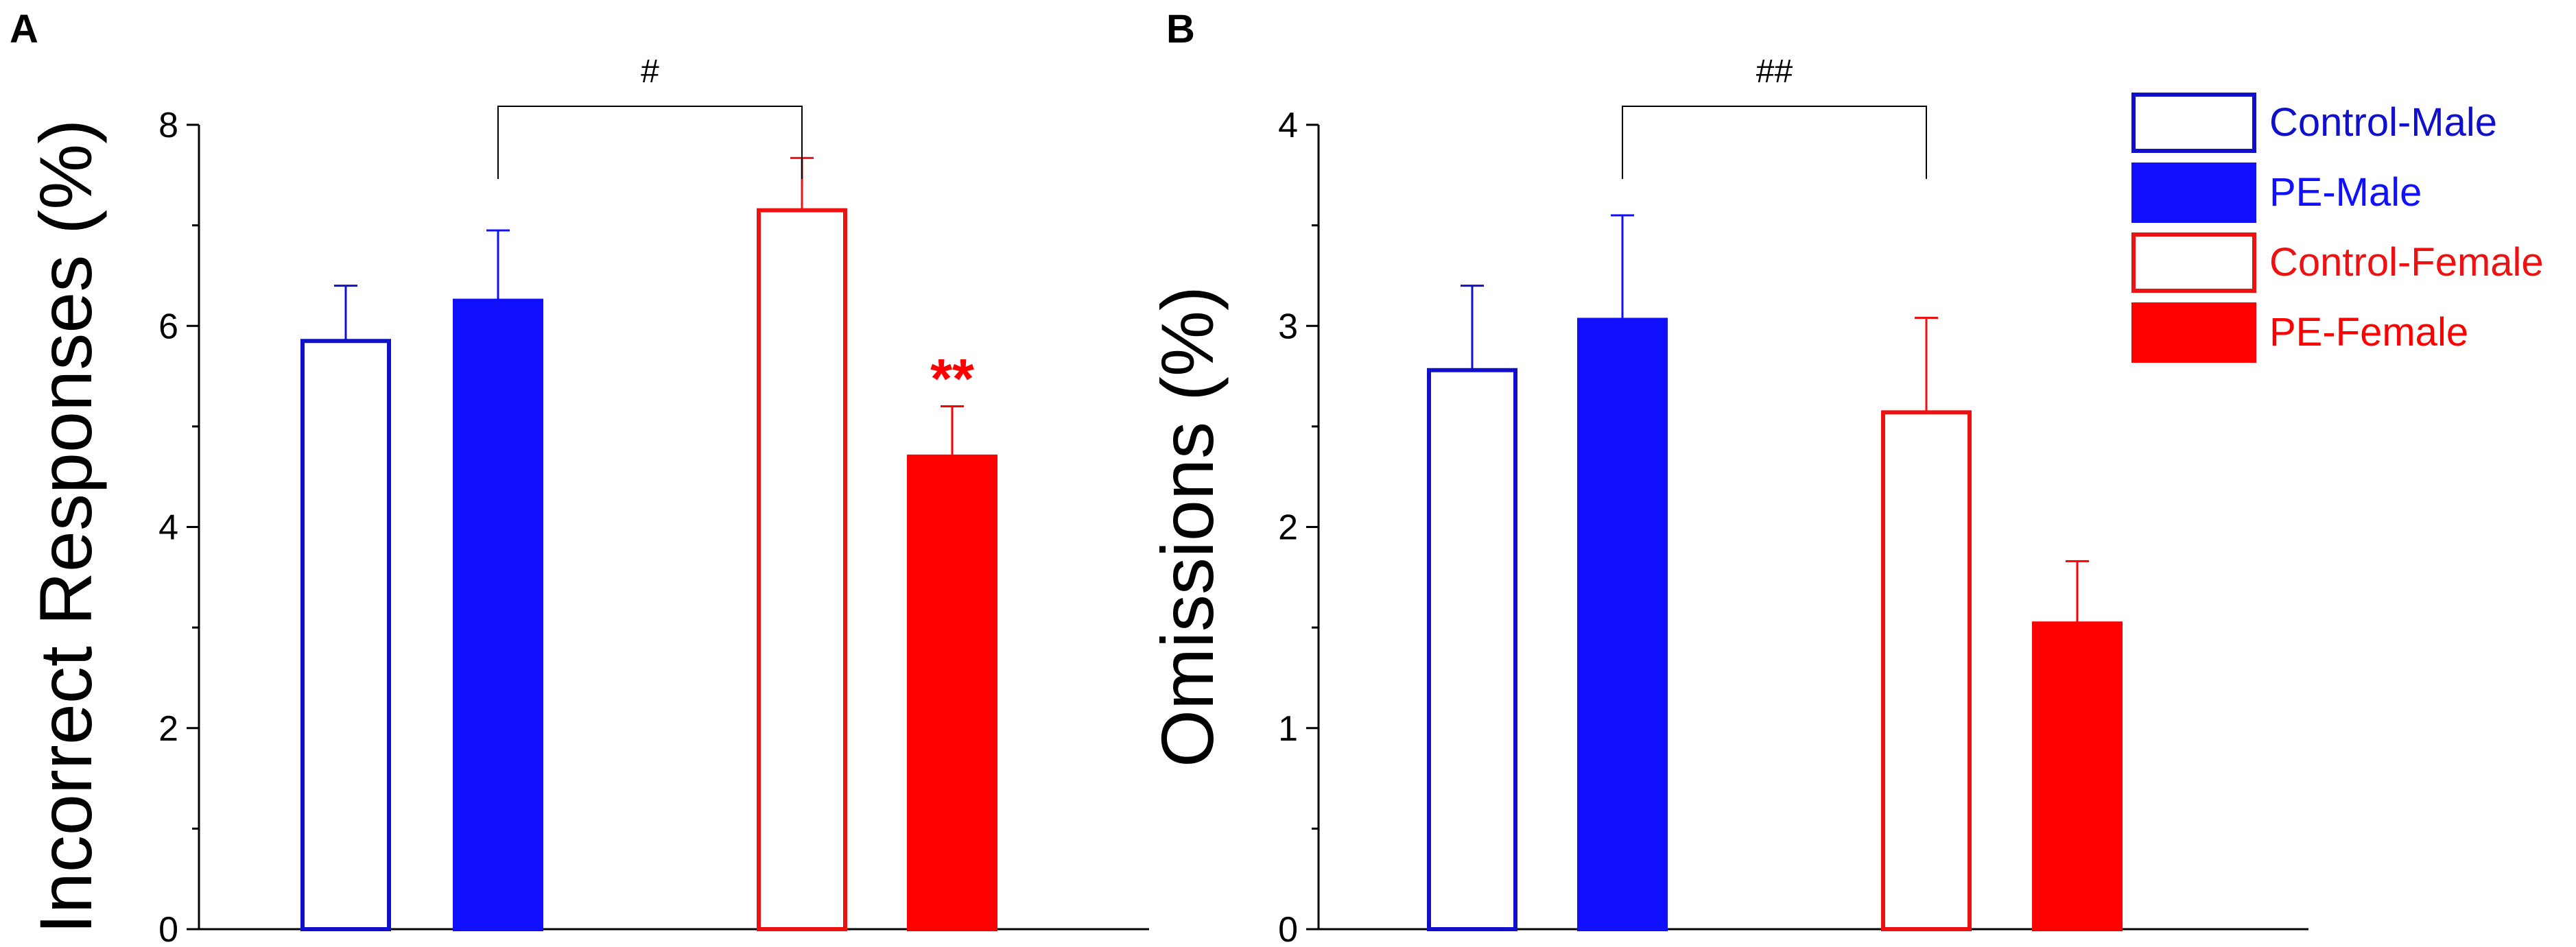 The height and width of the screenshot is (947, 2576). I want to click on legend-label-control-female: Control-Female, so click(2406, 262).